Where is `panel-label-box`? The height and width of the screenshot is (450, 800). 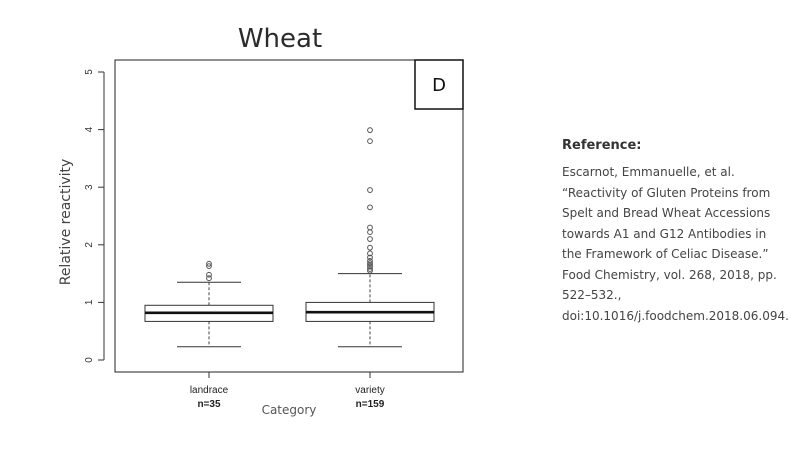 panel-label-box is located at coordinates (439, 84).